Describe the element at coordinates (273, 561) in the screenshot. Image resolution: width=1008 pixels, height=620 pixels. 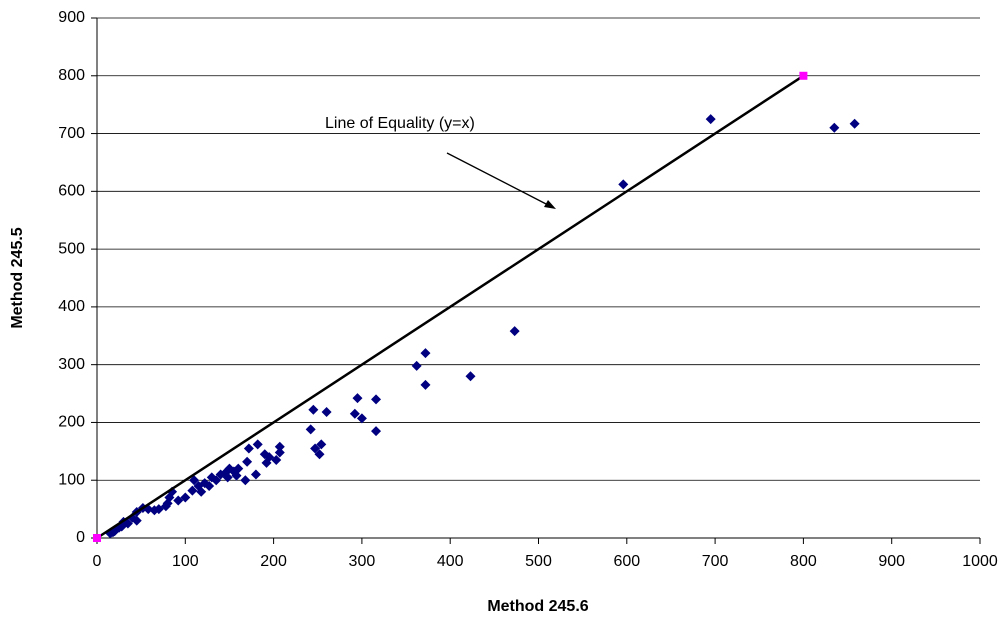
I see `x-tick-label: 200` at that location.